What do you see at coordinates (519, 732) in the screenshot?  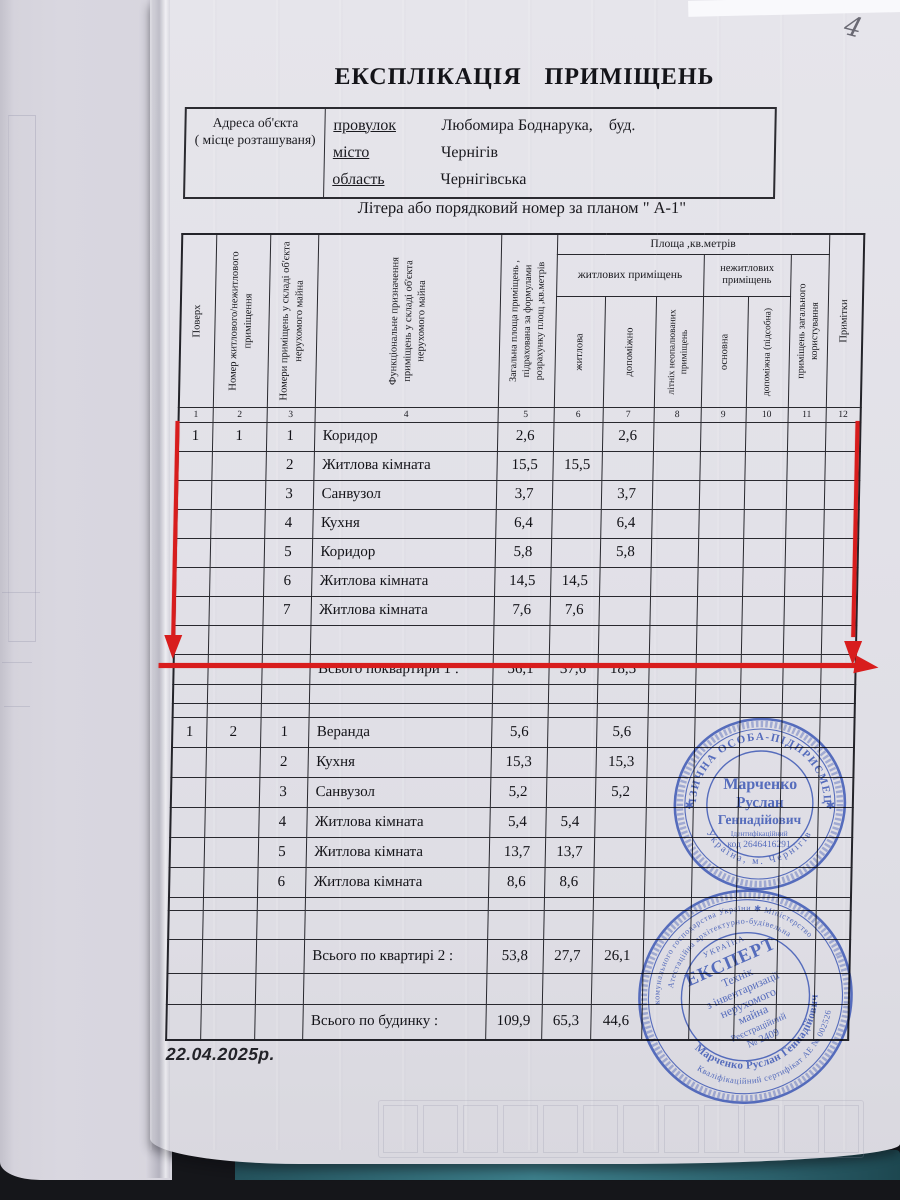 I see `table-cell: 5,6` at bounding box center [519, 732].